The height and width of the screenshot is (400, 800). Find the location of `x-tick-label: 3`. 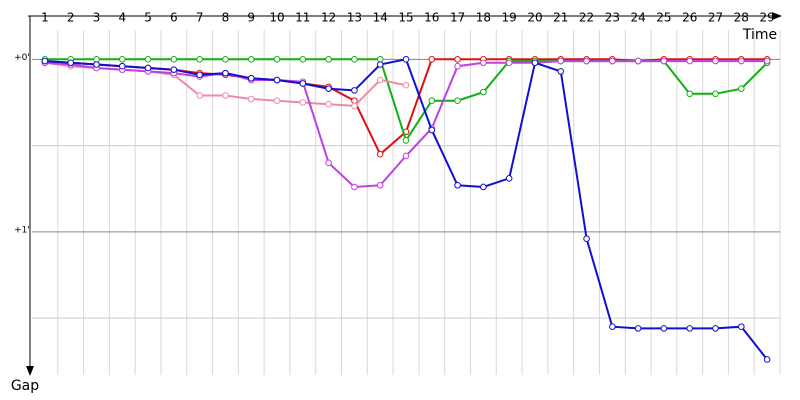

x-tick-label: 3 is located at coordinates (97, 18).